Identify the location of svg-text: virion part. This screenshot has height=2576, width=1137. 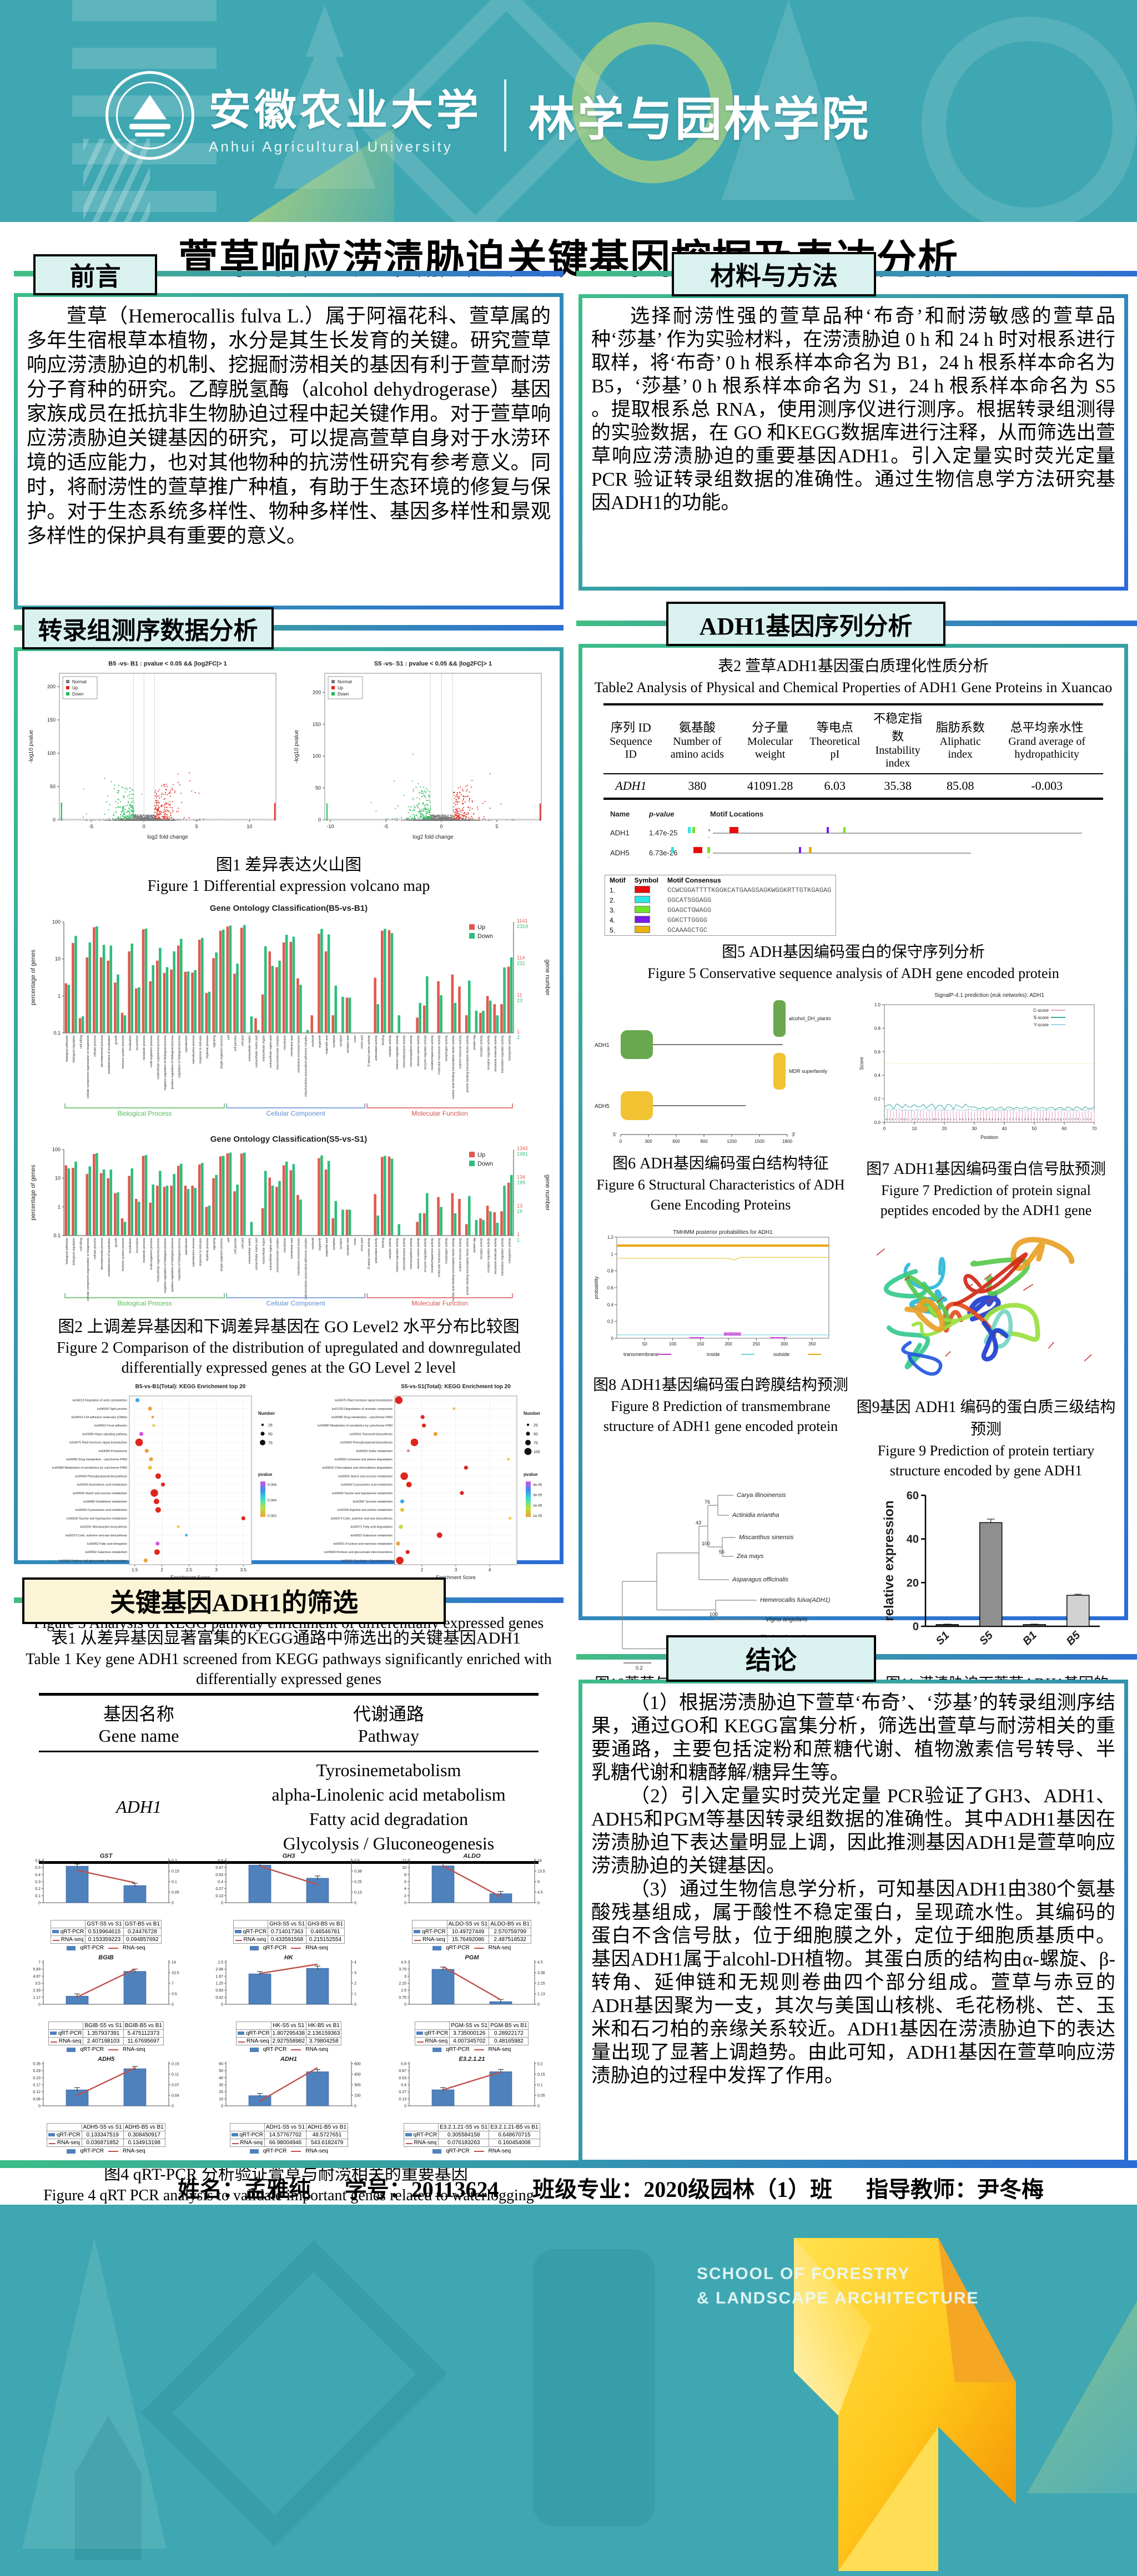
(362, 1042).